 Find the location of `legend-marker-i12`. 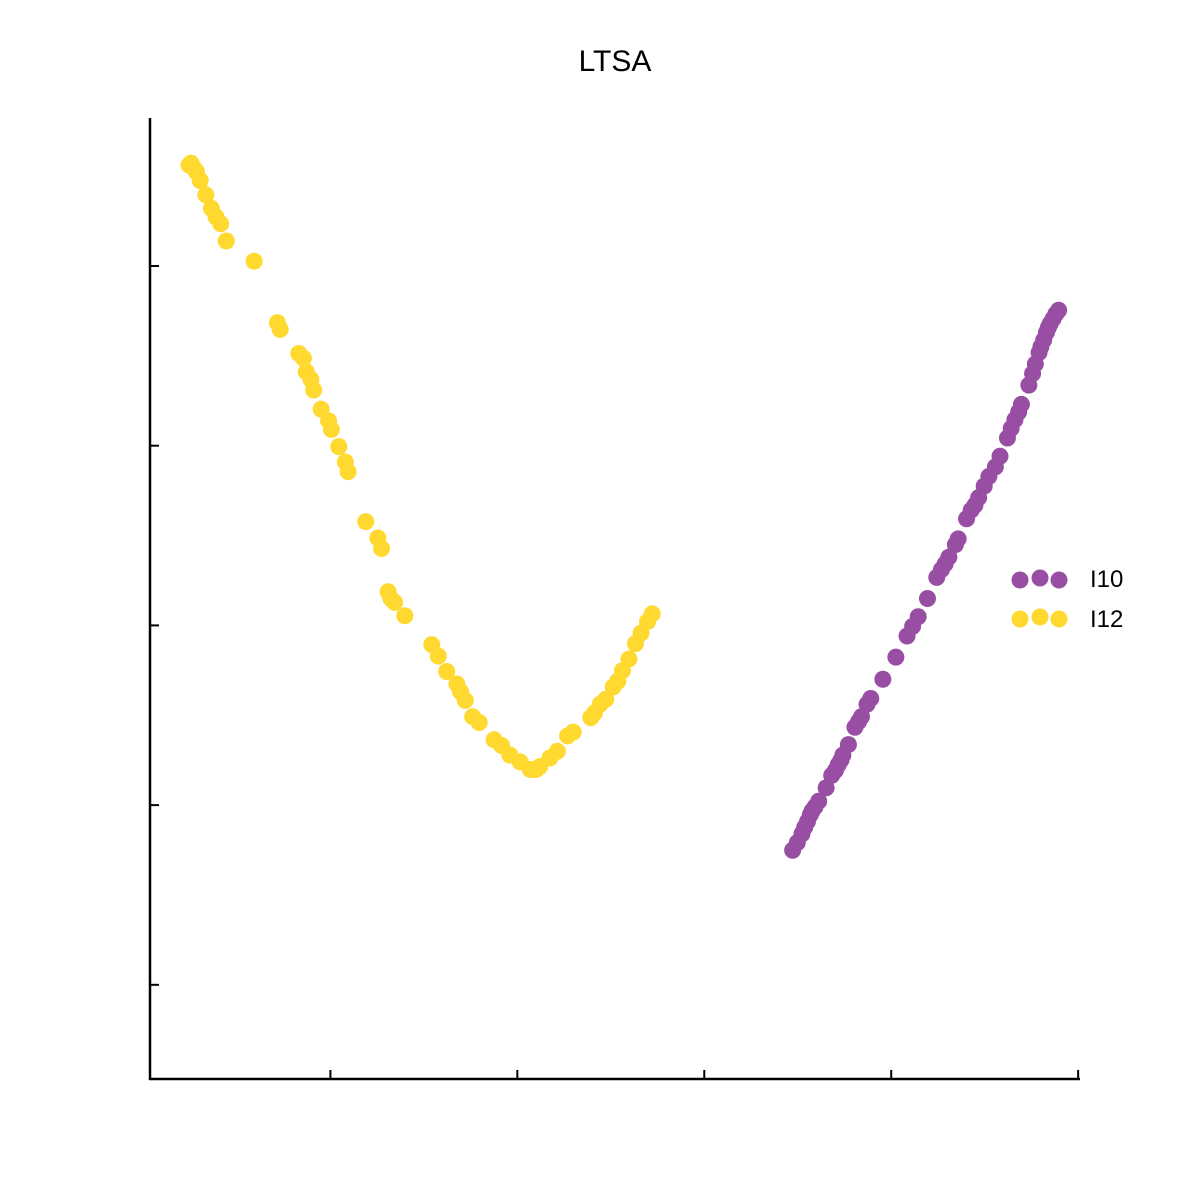

legend-marker-i12 is located at coordinates (1039, 618).